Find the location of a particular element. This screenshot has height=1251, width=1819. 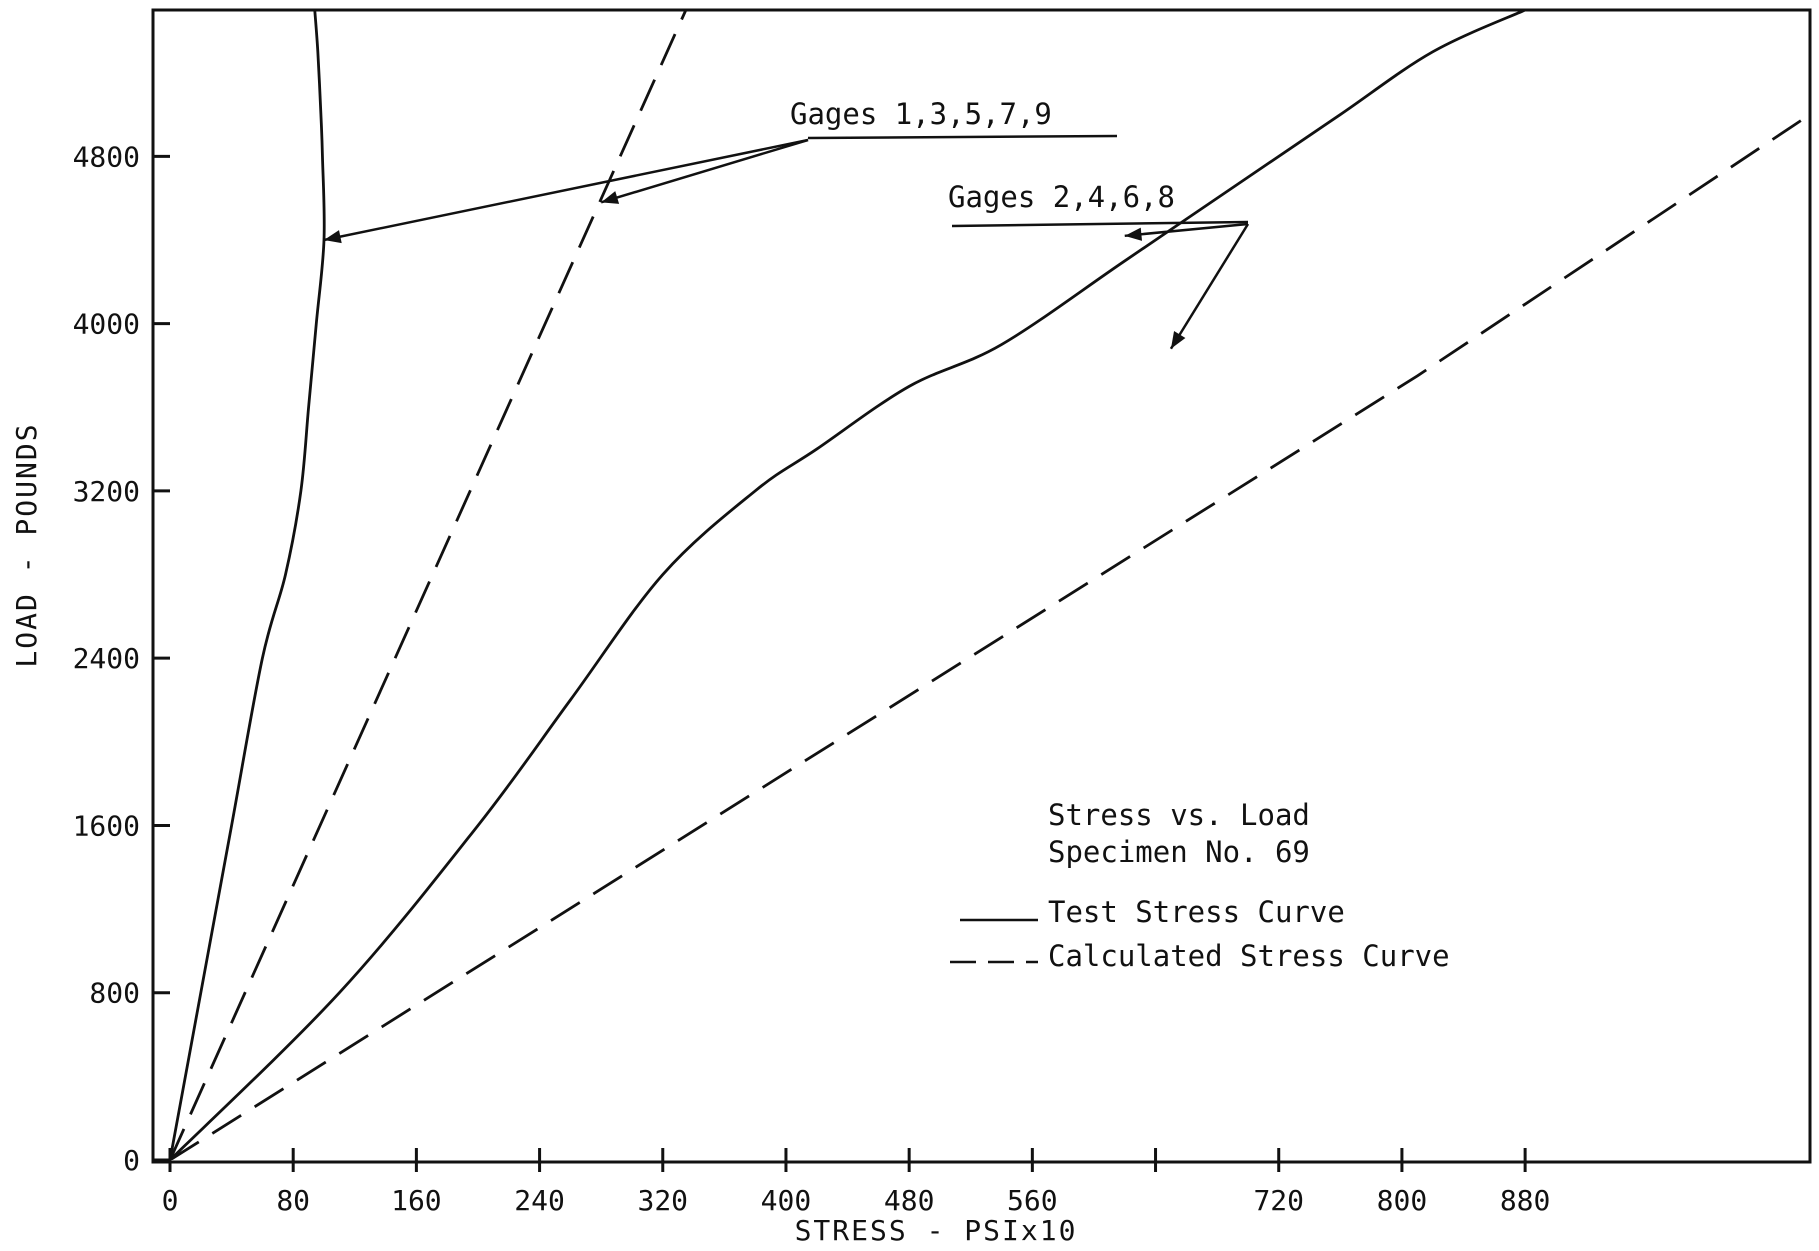

legend-label-calculated: Calculated Stress Curve is located at coordinates (1249, 956).